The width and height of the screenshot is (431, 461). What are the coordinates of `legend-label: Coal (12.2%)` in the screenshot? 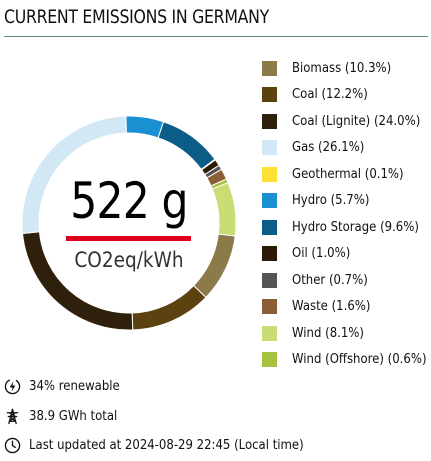 It's located at (330, 95).